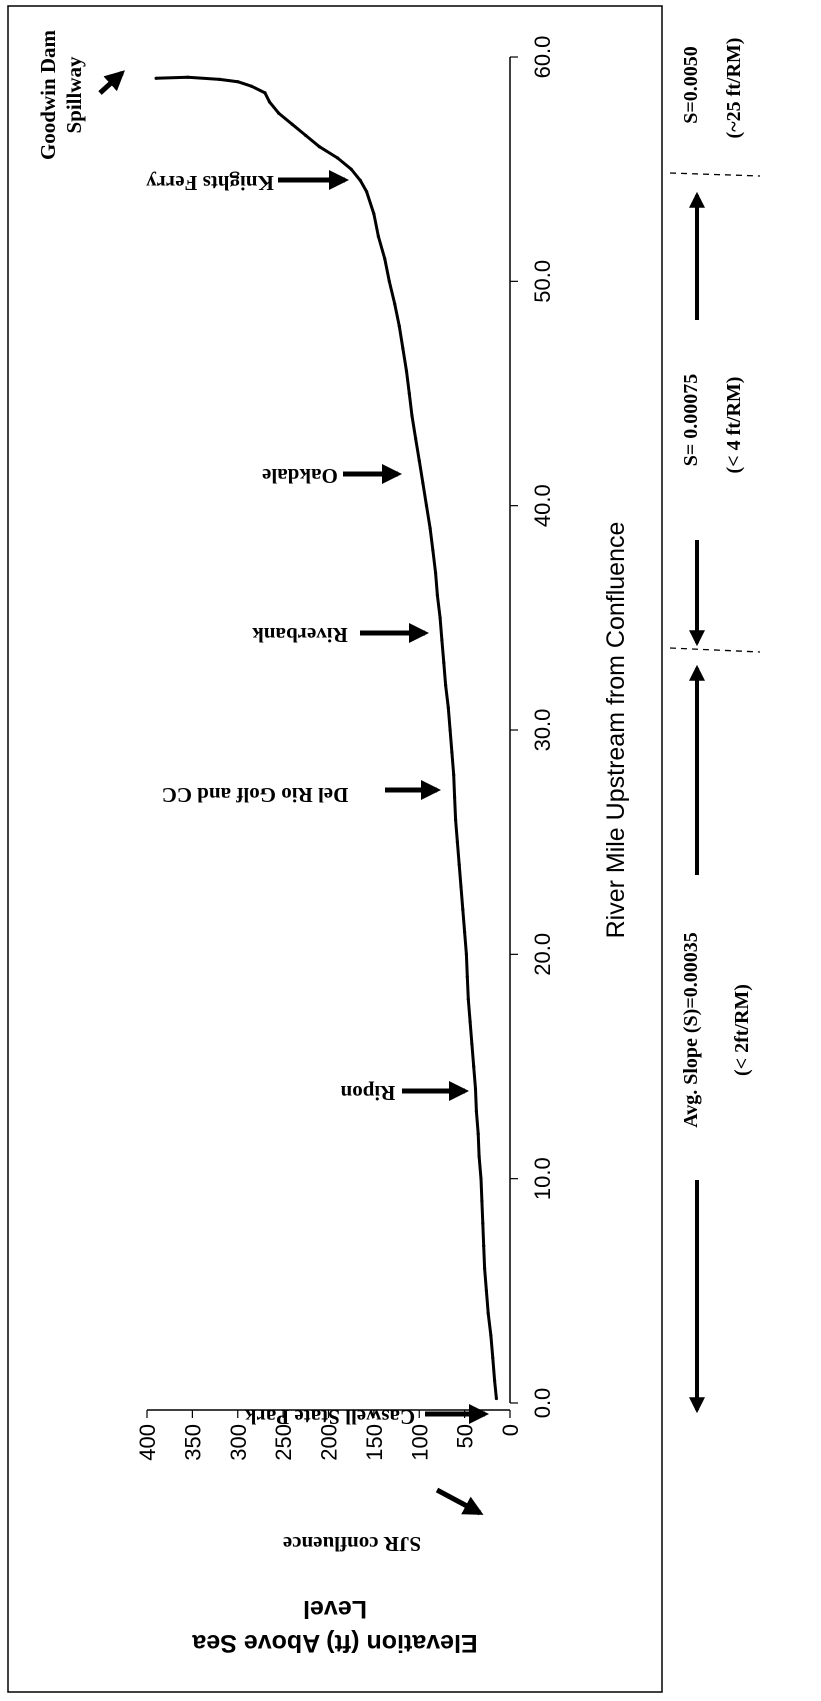 The image size is (821, 1701). What do you see at coordinates (352, 1544) in the screenshot?
I see `annotation-label: SJR confluence` at bounding box center [352, 1544].